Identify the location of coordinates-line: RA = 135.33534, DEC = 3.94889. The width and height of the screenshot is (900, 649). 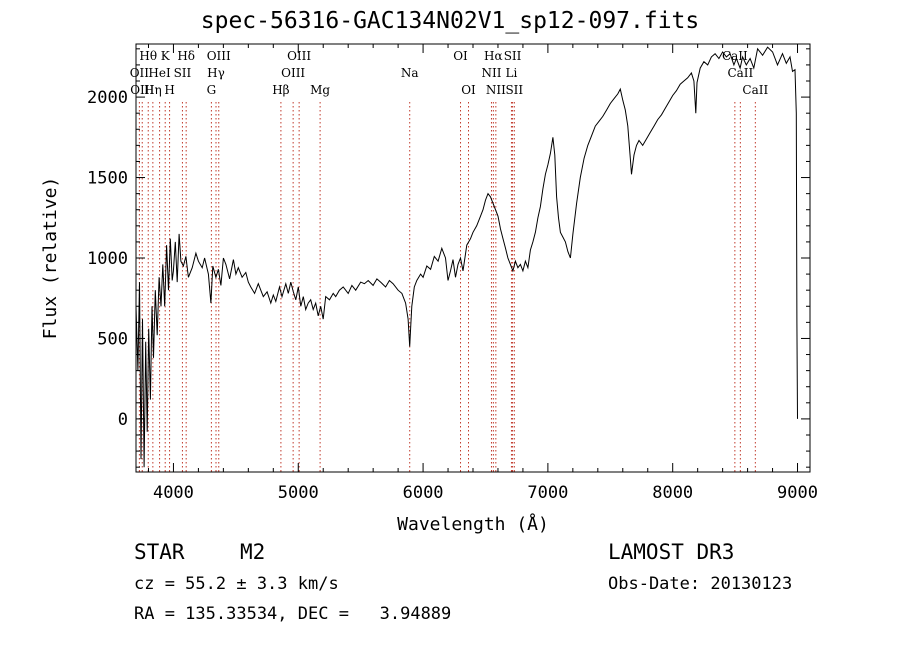
(293, 614).